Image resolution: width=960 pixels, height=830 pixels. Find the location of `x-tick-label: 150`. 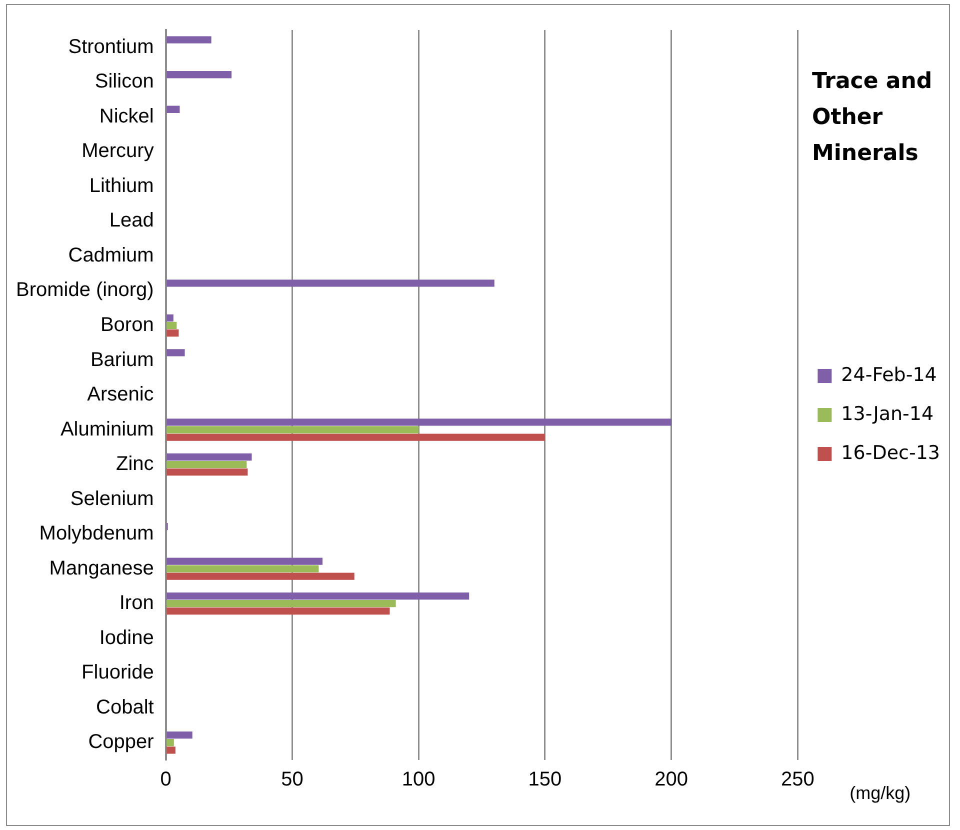

x-tick-label: 150 is located at coordinates (545, 779).